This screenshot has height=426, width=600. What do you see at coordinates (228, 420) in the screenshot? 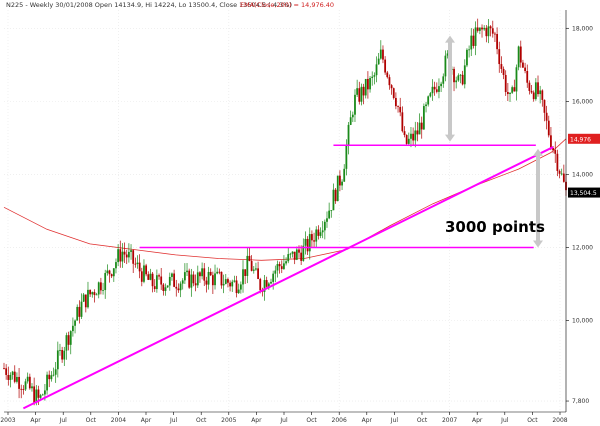
I see `x-tick-label: 2005` at bounding box center [228, 420].